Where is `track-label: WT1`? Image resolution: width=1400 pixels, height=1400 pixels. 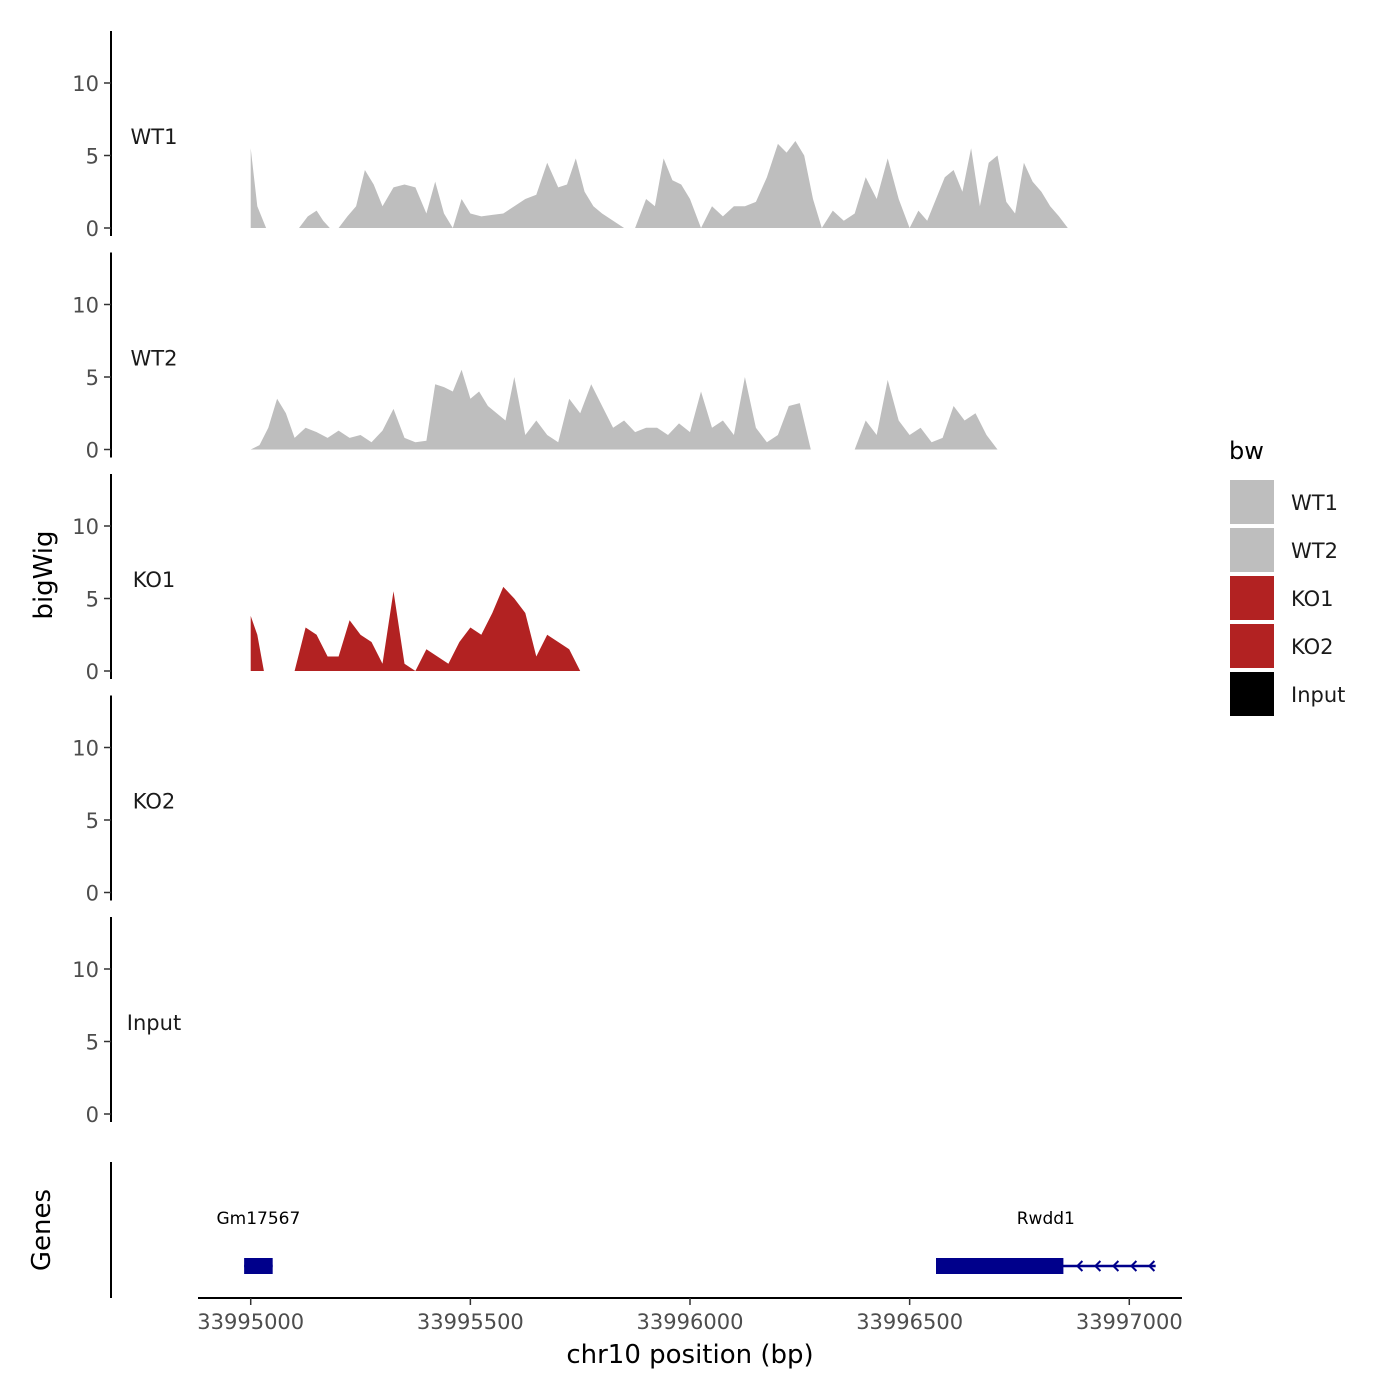 track-label: WT1 is located at coordinates (154, 137).